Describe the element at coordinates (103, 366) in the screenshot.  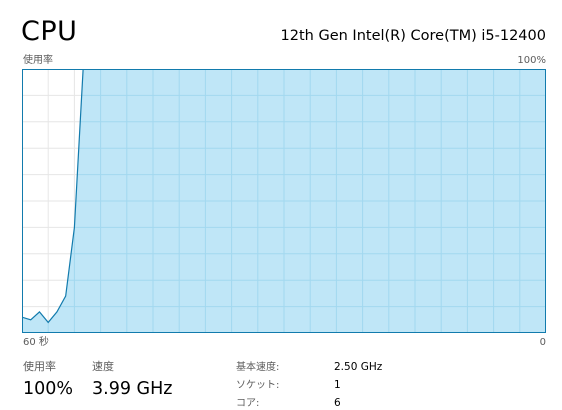
I see `speed-caption: 速度` at that location.